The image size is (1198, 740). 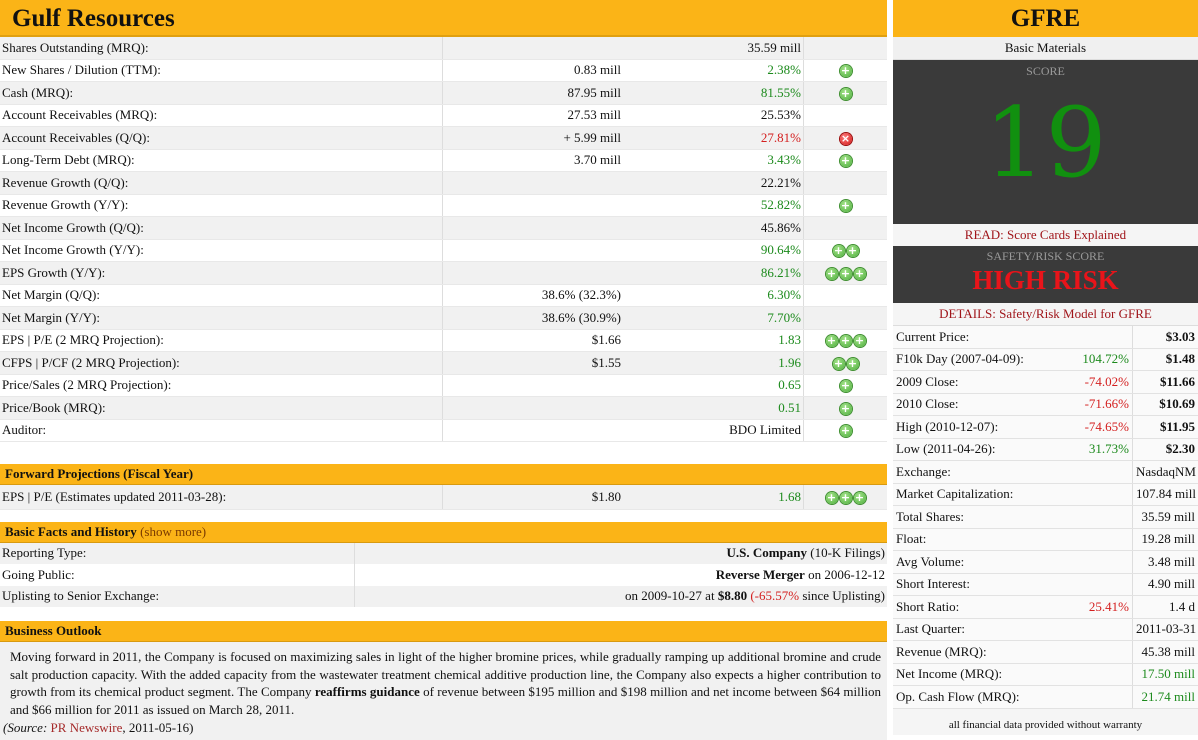 I want to click on metric-percent: 81.55%, so click(x=713, y=93).